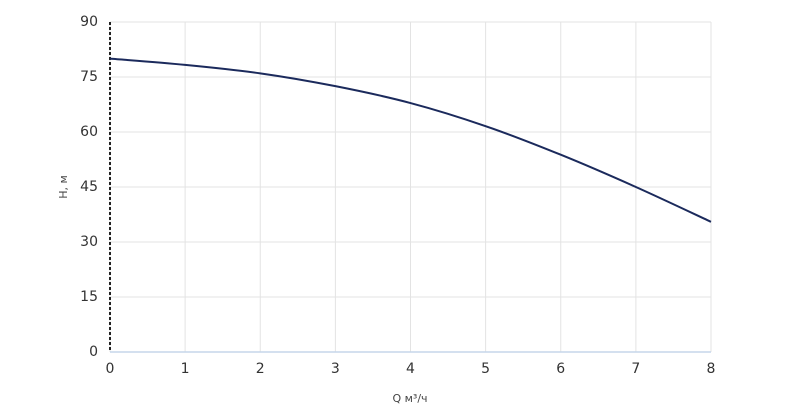  What do you see at coordinates (89, 242) in the screenshot?
I see `y-tick-label: 30` at bounding box center [89, 242].